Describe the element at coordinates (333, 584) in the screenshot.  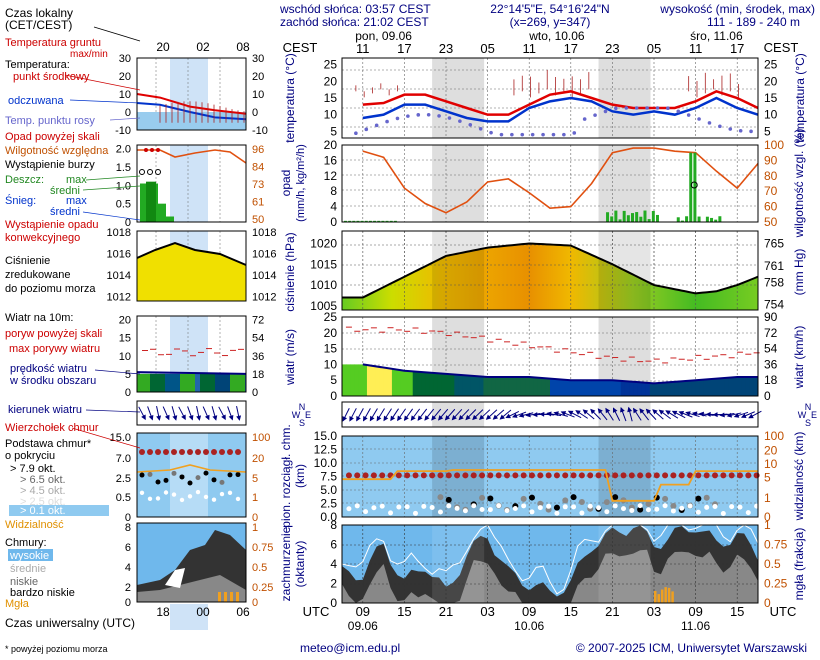
I see `cover-axis-tick: 2` at that location.